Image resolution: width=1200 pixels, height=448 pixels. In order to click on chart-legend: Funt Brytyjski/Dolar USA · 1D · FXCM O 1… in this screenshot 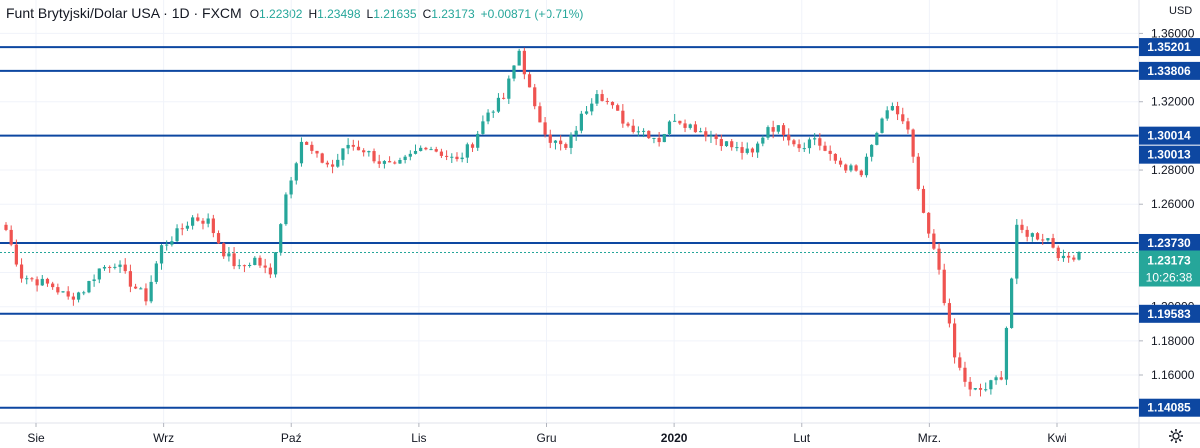, I will do `click(297, 13)`.